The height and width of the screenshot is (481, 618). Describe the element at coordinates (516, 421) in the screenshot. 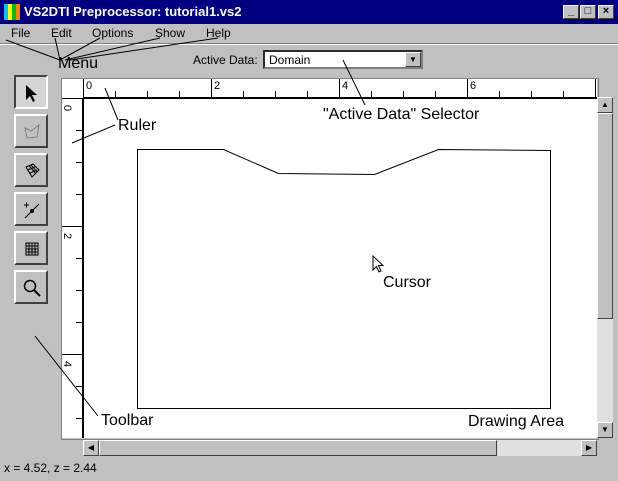

I see `annotation-drawing-area: Drawing Area` at that location.